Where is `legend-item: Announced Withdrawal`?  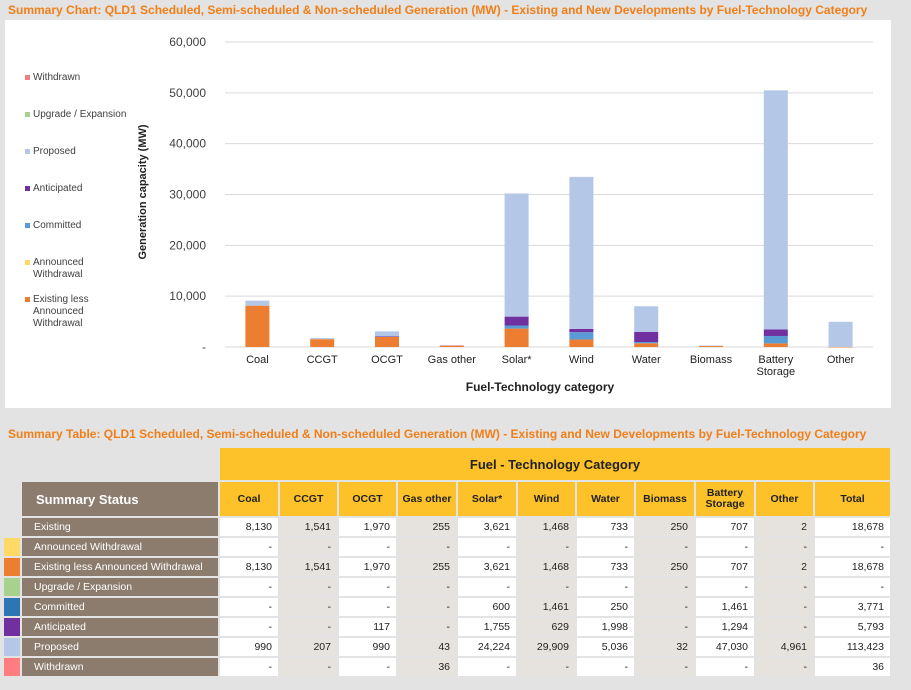 legend-item: Announced Withdrawal is located at coordinates (80, 269).